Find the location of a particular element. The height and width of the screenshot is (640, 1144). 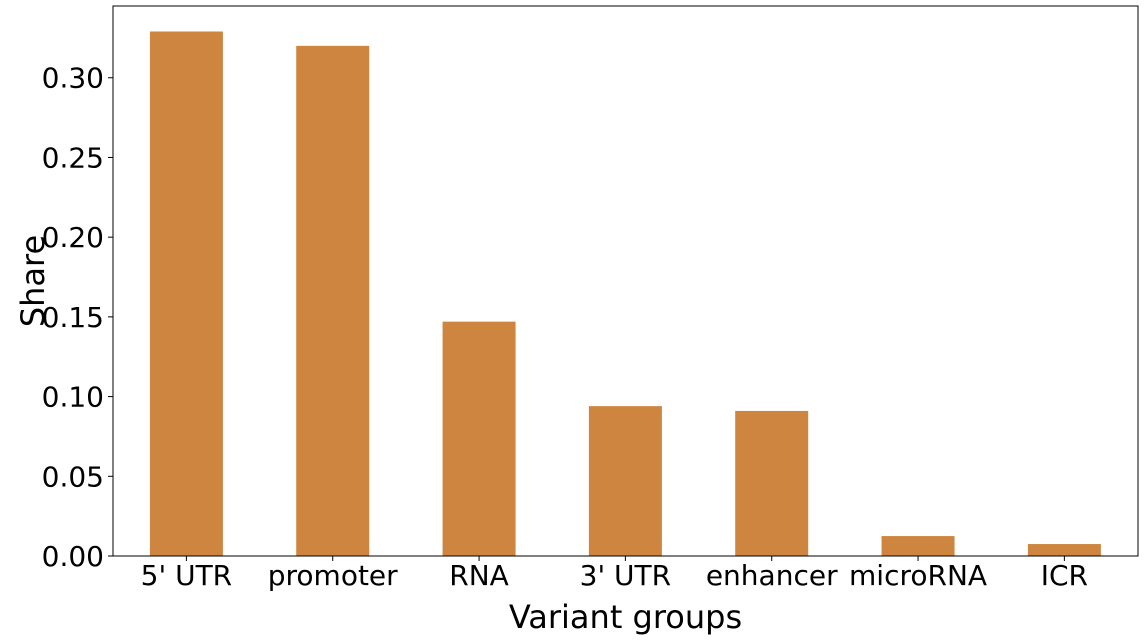

y-axis: 0.00 0.05 0.10 0.15 0.20 0.25 0.30 is located at coordinates (77, 317).